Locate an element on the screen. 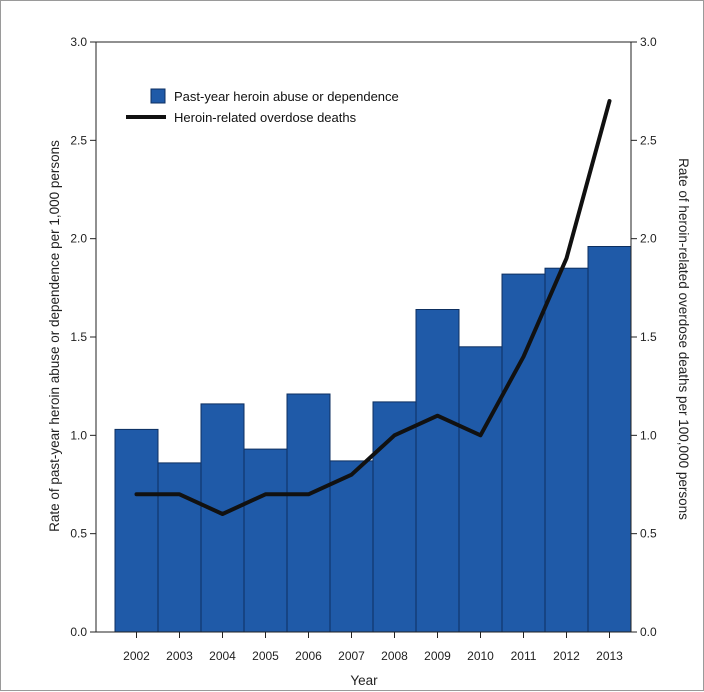  bar-2007 is located at coordinates (351, 546).